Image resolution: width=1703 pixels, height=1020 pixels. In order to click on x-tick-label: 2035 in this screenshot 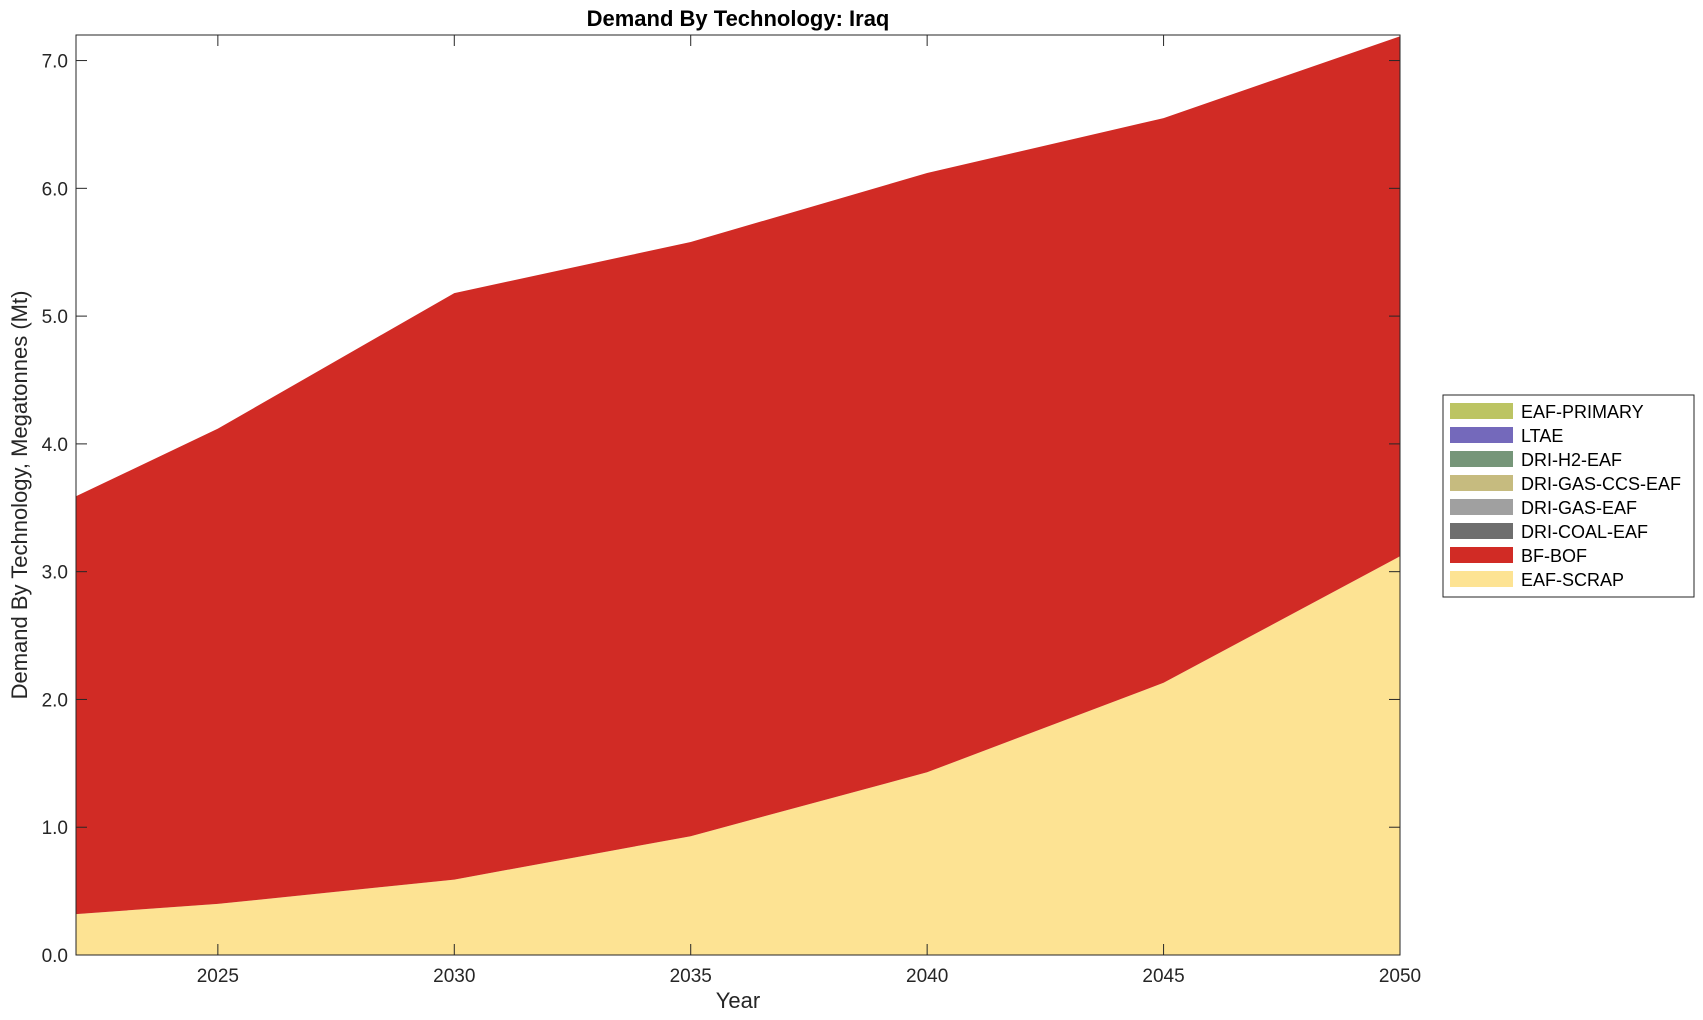, I will do `click(691, 976)`.